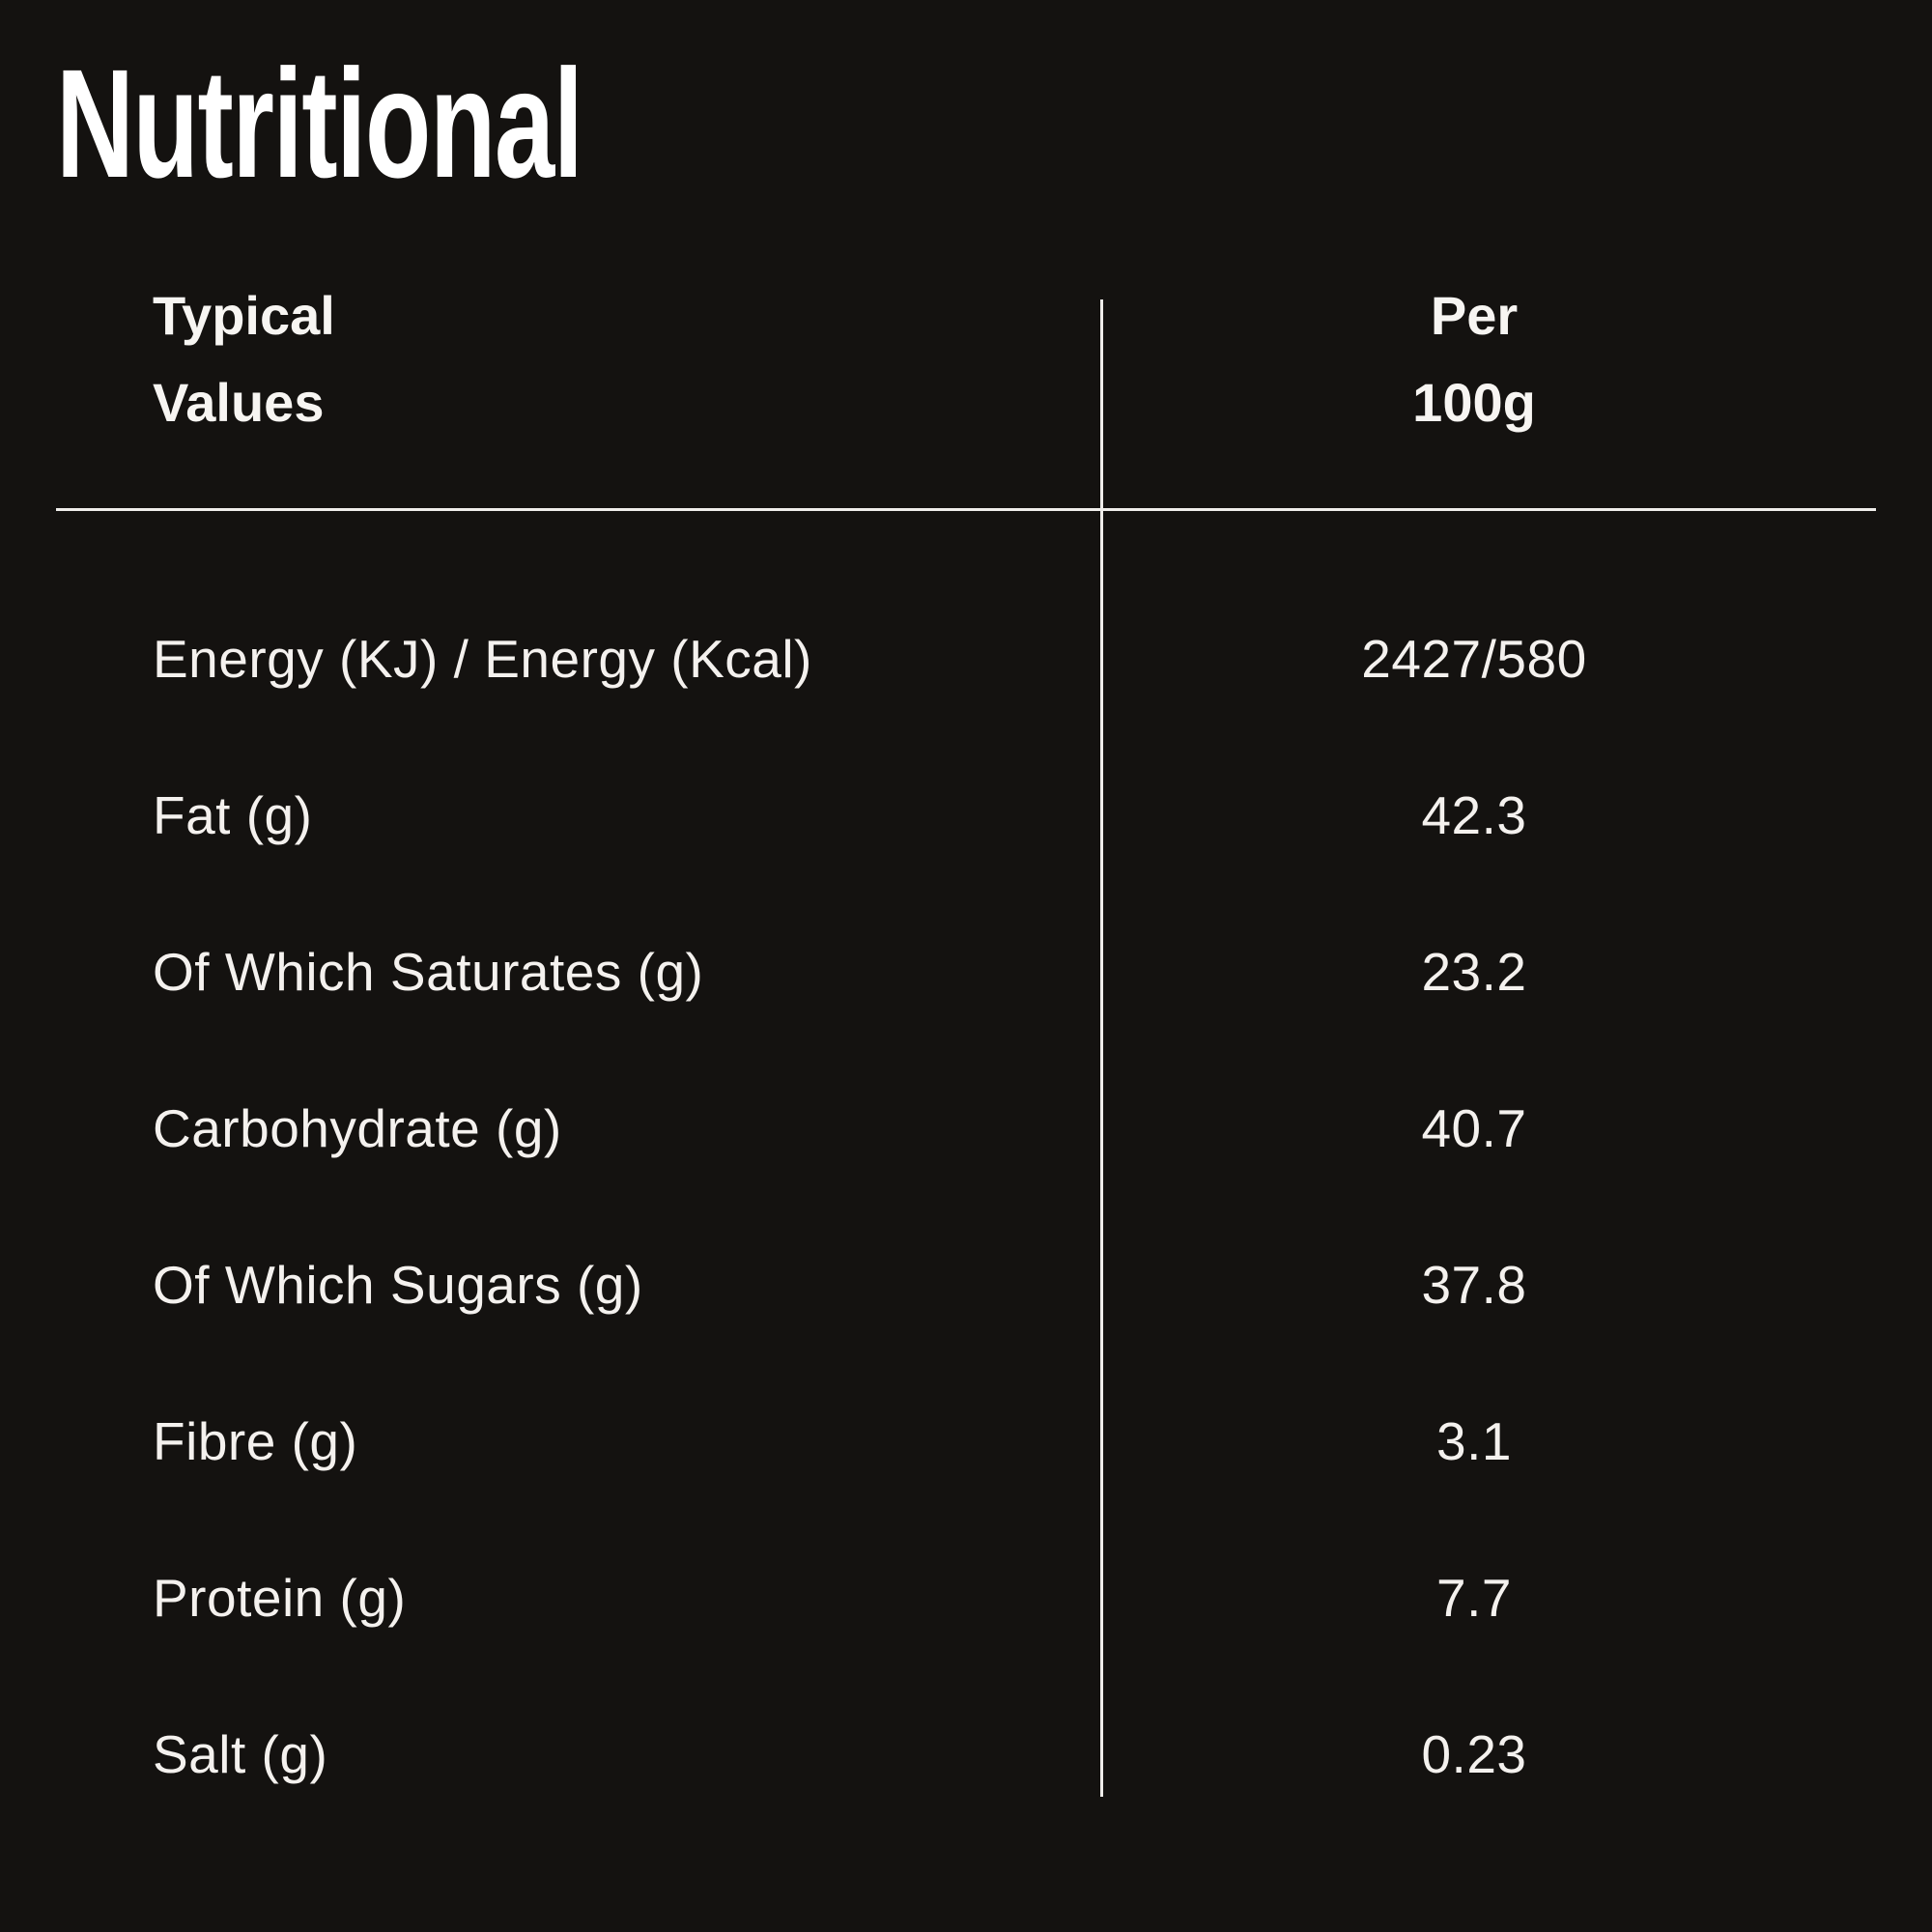 Image resolution: width=1932 pixels, height=1932 pixels. I want to click on table-row: Carbohydrate (g) 40.7, so click(966, 1128).